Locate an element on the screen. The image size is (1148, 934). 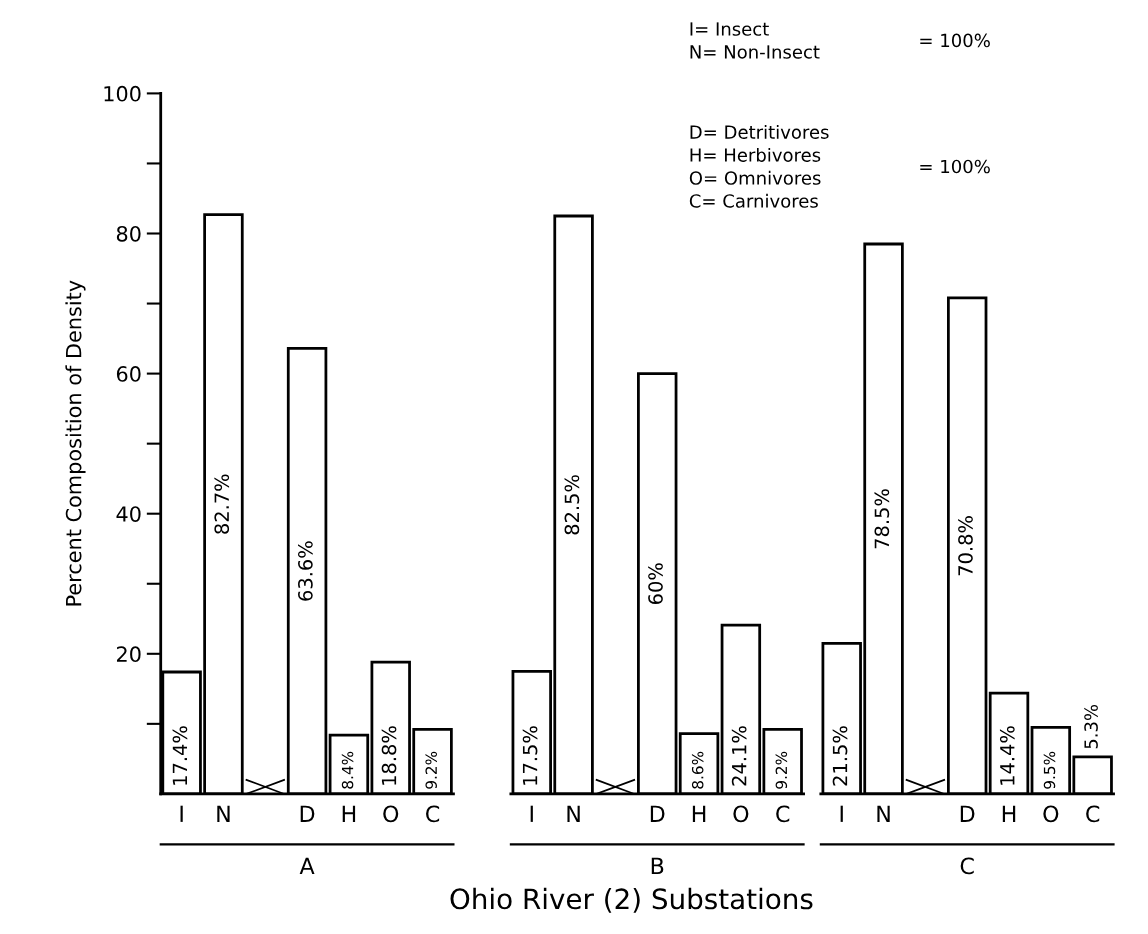
x-axis-title: B is located at coordinates (657, 865).